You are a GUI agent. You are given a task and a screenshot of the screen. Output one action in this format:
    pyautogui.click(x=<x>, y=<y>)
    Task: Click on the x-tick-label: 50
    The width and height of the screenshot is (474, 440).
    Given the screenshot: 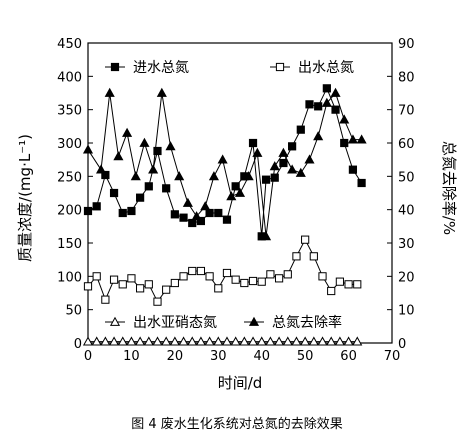 What is the action you would take?
    pyautogui.click(x=305, y=356)
    